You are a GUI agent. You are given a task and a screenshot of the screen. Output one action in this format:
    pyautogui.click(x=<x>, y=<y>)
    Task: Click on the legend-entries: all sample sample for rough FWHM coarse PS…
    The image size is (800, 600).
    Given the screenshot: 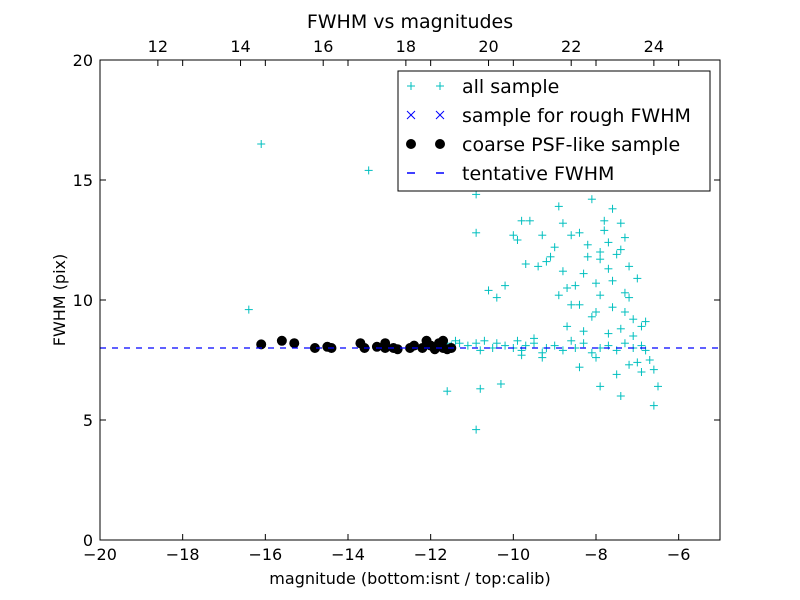 What is the action you would take?
    pyautogui.click(x=548, y=130)
    